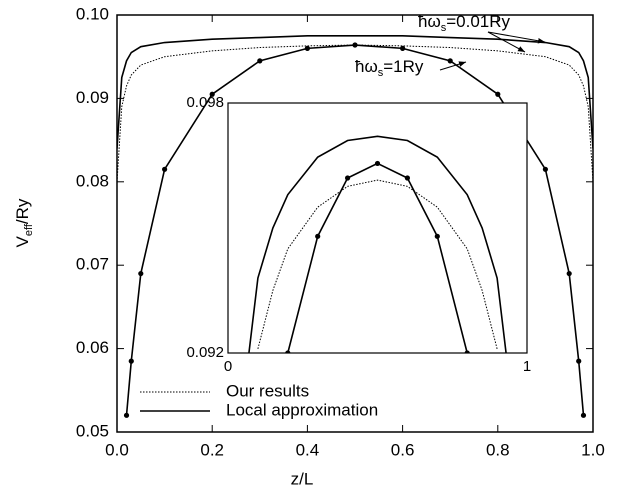 The image size is (621, 493). I want to click on y-label-rest: /Ry, so click(22, 211).